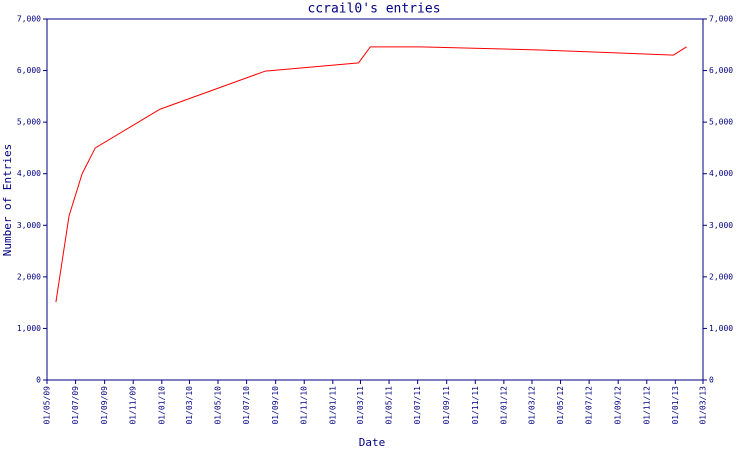 The height and width of the screenshot is (450, 750). What do you see at coordinates (360, 405) in the screenshot?
I see `x-tick-label: 01/03/11` at bounding box center [360, 405].